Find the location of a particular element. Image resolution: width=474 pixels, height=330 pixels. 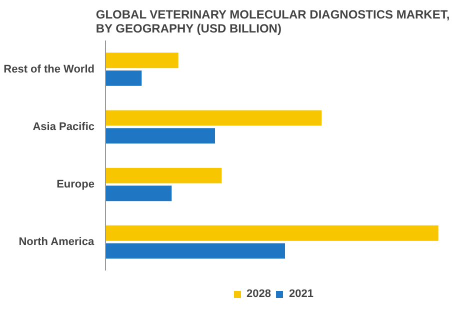

y-tick-label: Europe is located at coordinates (75, 184).